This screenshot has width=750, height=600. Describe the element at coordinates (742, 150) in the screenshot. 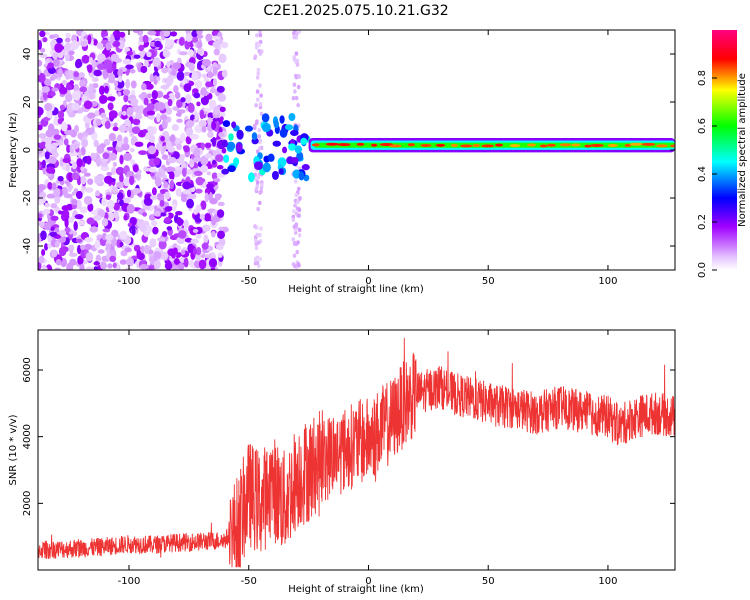

I see `colorbar-label: Normalized spectral amplitude` at that location.